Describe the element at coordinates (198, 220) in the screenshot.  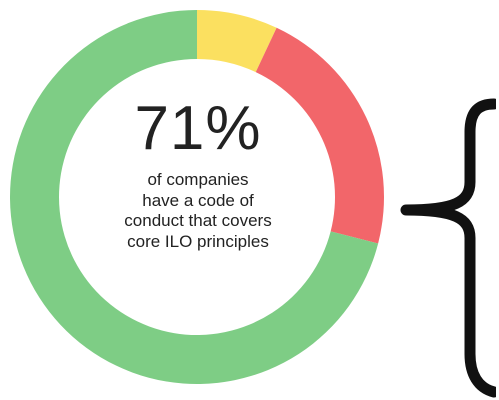
I see `caption-line-3: conduct that covers` at that location.